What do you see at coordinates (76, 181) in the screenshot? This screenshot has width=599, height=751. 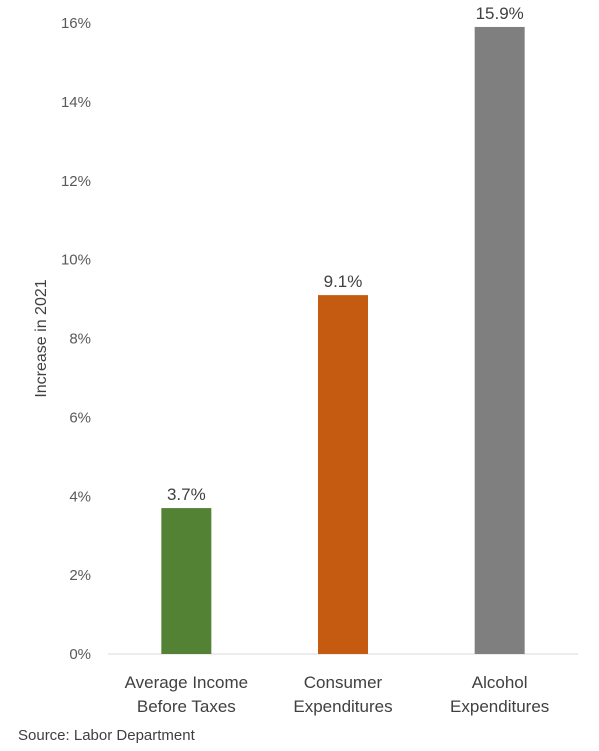 I see `y-tick-label: 12%` at bounding box center [76, 181].